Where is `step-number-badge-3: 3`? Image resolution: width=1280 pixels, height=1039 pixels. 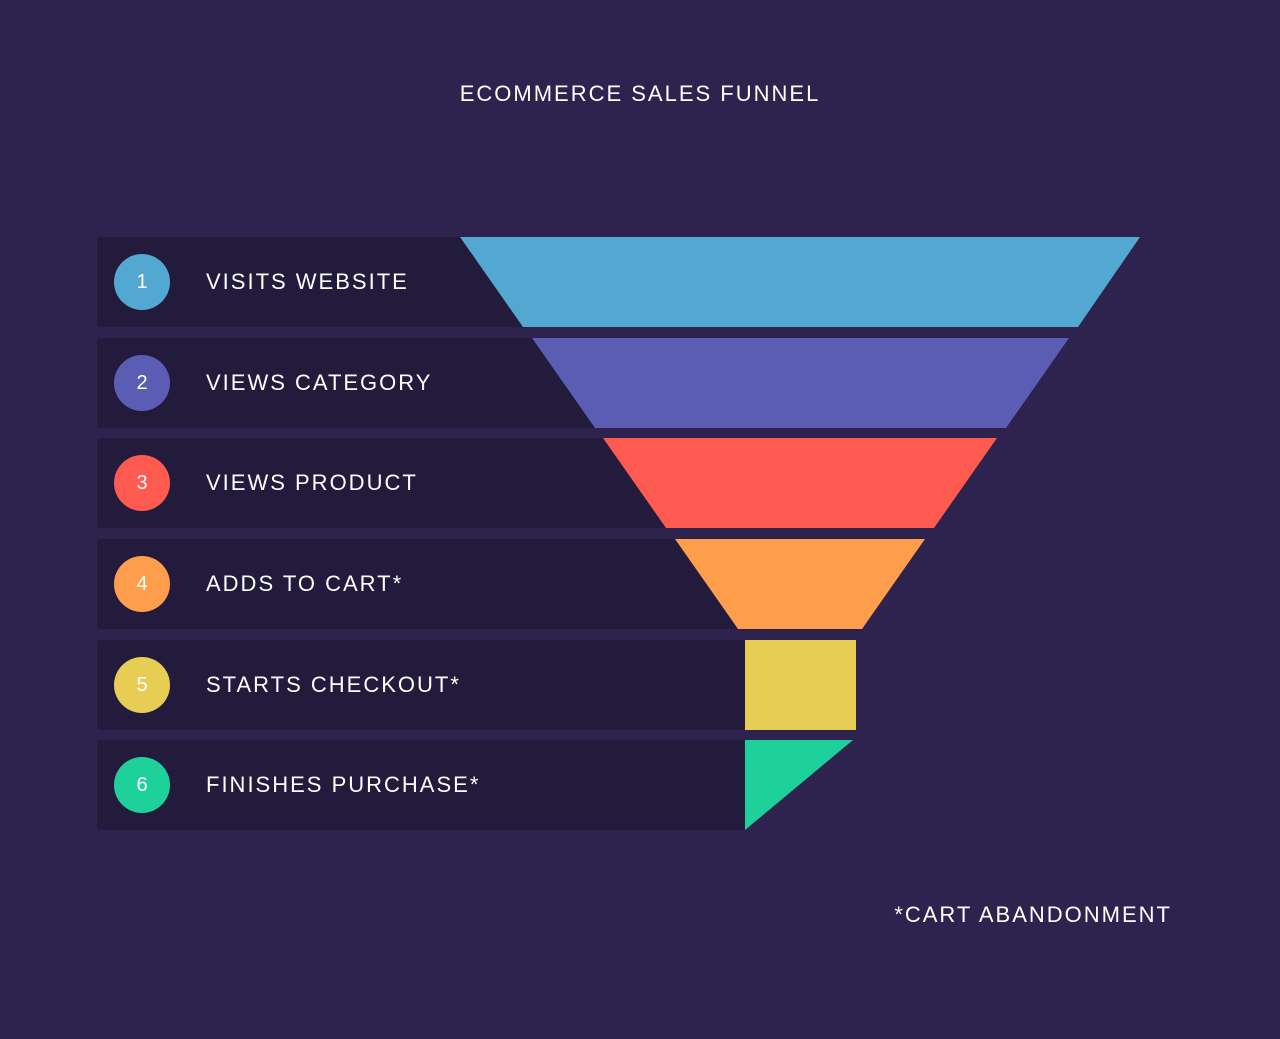 step-number-badge-3: 3 is located at coordinates (142, 483).